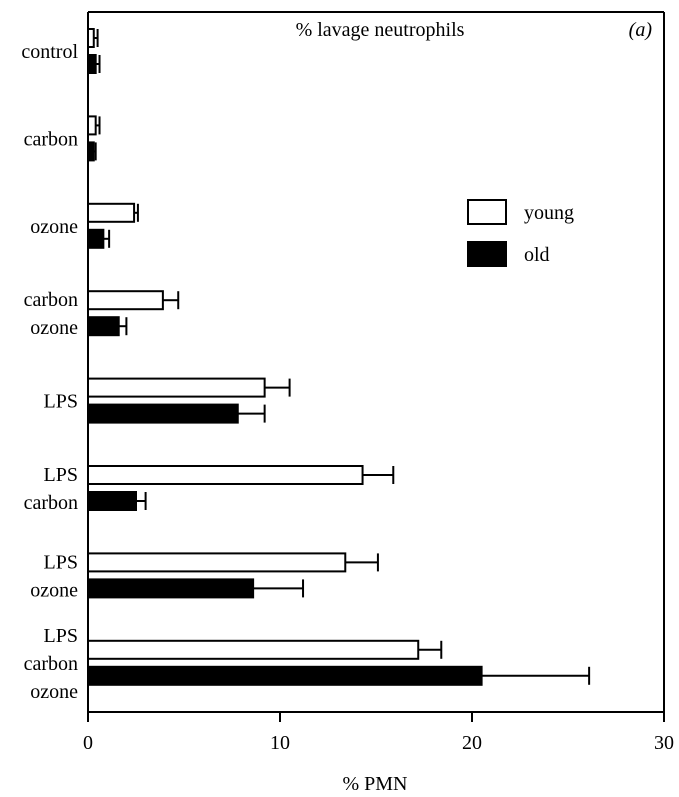 The image size is (679, 797). What do you see at coordinates (51, 314) in the screenshot?
I see `category-label: carbon ozone` at bounding box center [51, 314].